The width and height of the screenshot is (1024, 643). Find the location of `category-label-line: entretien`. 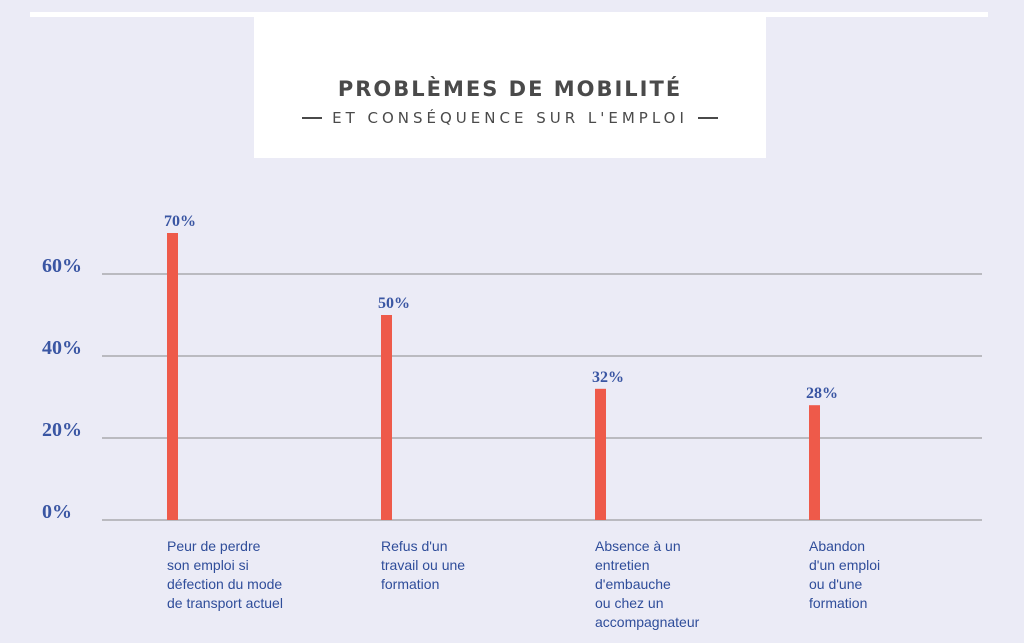

category-label-line: entretien is located at coordinates (622, 565).